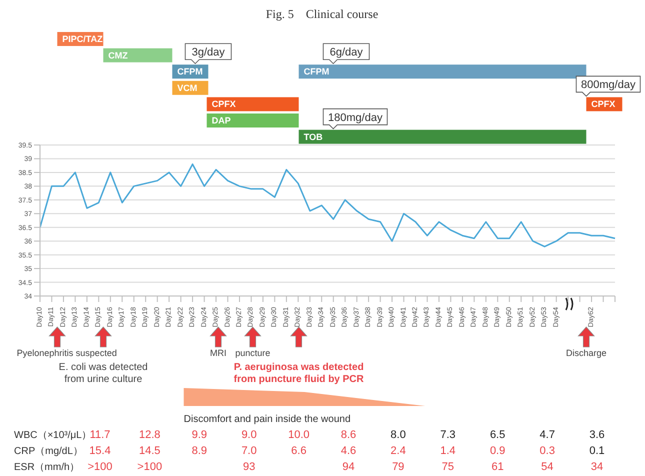 Image resolution: width=645 pixels, height=476 pixels. Describe the element at coordinates (547, 435) in the screenshot. I see `text: 4.7` at that location.